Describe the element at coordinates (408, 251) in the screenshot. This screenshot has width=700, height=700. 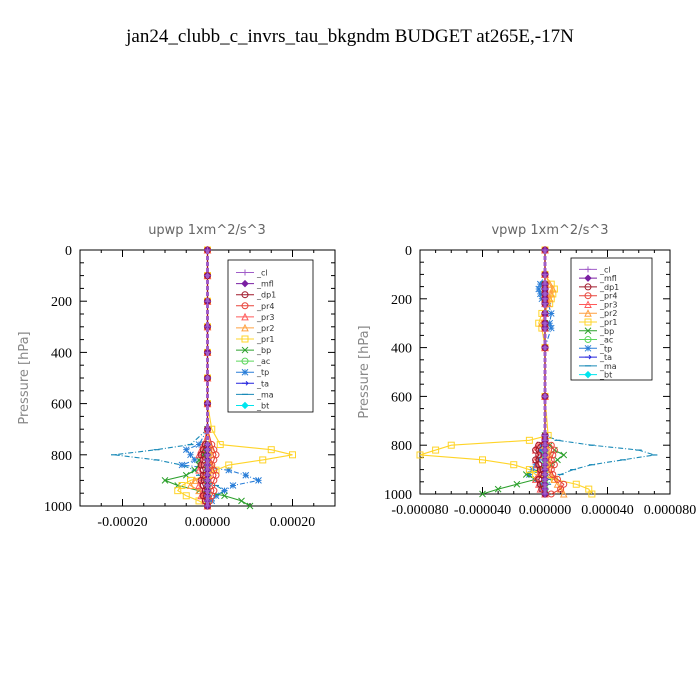
I see `y-tick-label: 0` at that location.